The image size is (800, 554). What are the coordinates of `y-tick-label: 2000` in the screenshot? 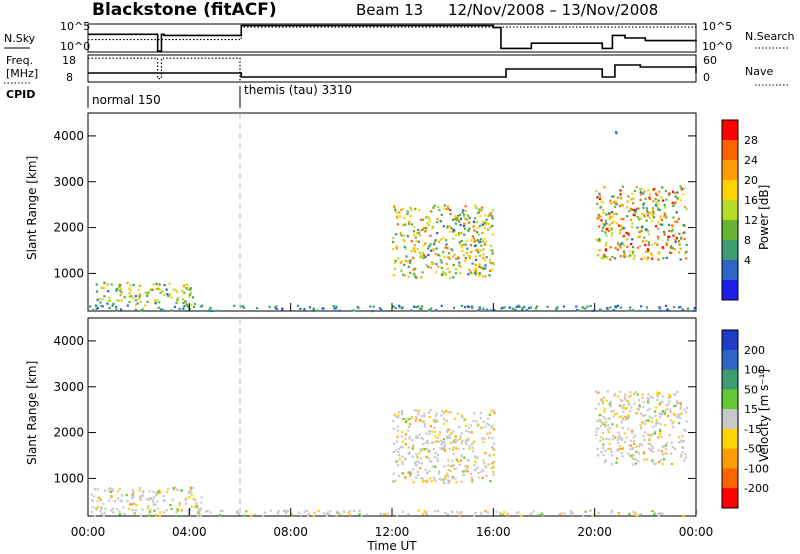 It's located at (68, 228).